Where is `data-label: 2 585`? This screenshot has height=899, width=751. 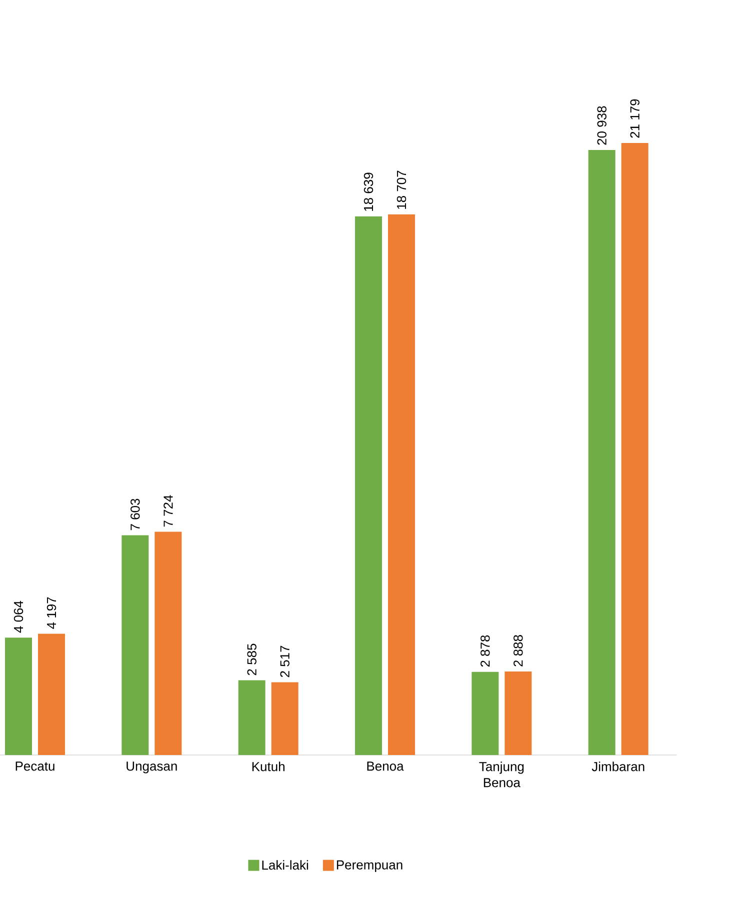 data-label: 2 585 is located at coordinates (251, 660).